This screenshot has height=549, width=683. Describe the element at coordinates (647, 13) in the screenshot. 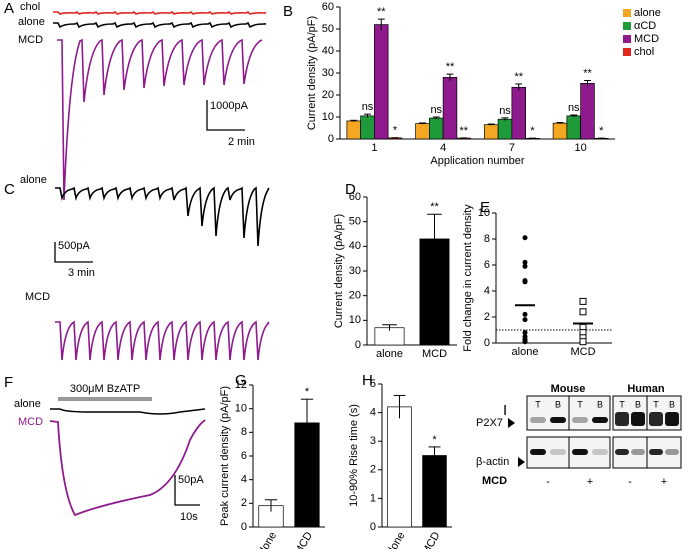

I see `legend-label: alone` at that location.